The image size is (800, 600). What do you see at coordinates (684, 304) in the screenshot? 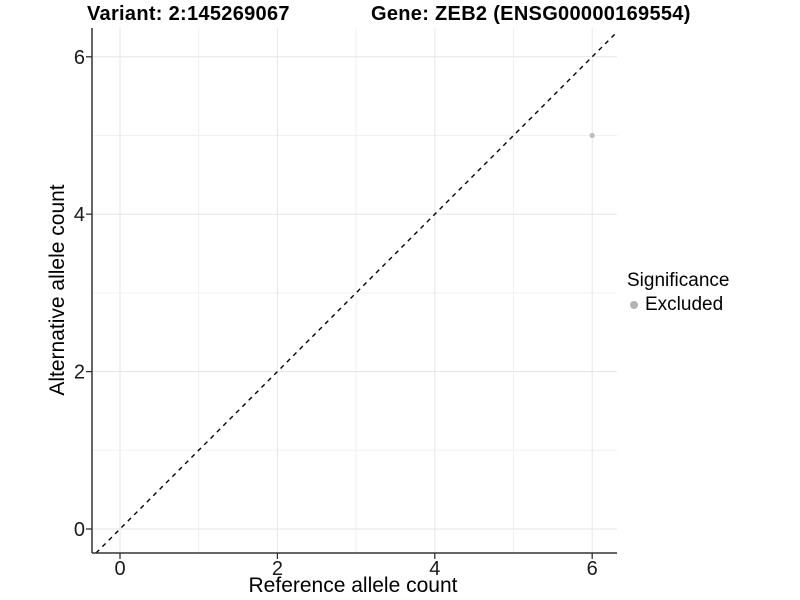
I see `legend-item-label: Excluded` at bounding box center [684, 304].